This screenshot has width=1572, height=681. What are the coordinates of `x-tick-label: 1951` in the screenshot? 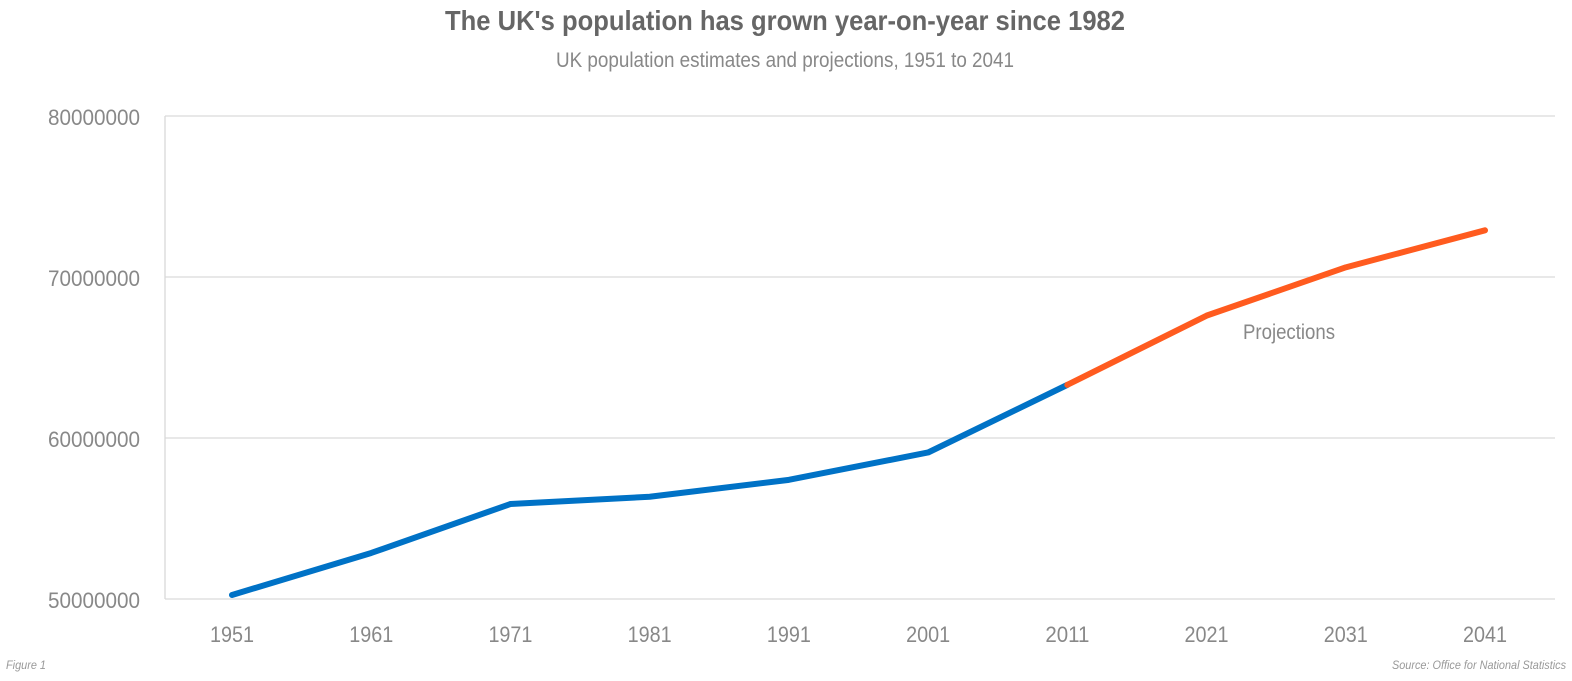 It's located at (232, 634).